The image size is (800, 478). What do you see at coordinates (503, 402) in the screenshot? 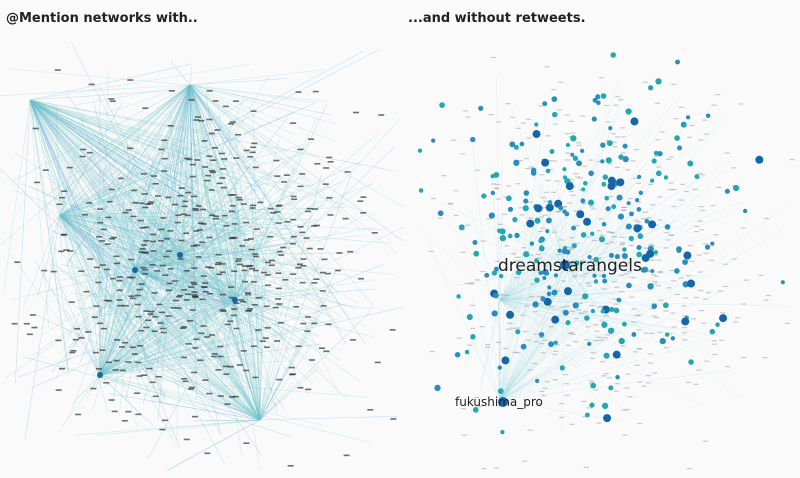
I see `hub` at bounding box center [503, 402].